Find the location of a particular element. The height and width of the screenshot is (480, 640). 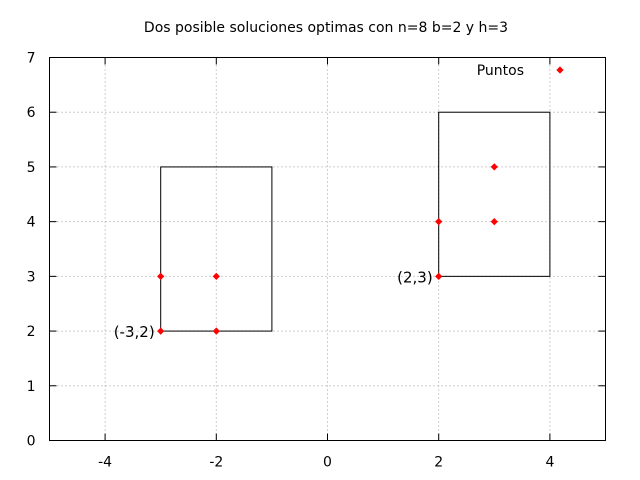

y-tick-label: 2 is located at coordinates (31, 332).